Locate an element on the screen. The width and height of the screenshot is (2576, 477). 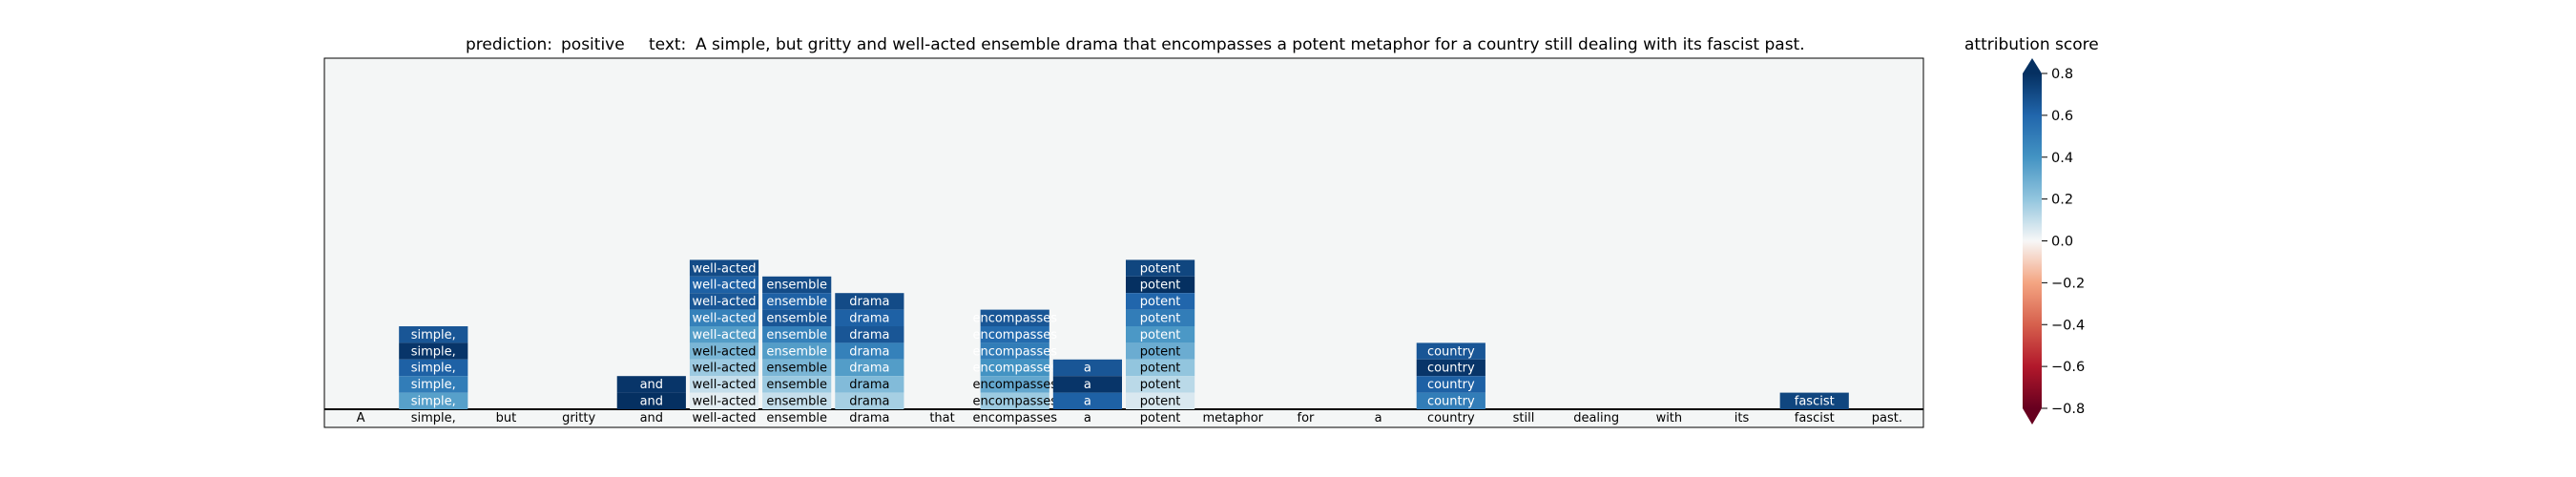
token-label: past. is located at coordinates (1887, 418).